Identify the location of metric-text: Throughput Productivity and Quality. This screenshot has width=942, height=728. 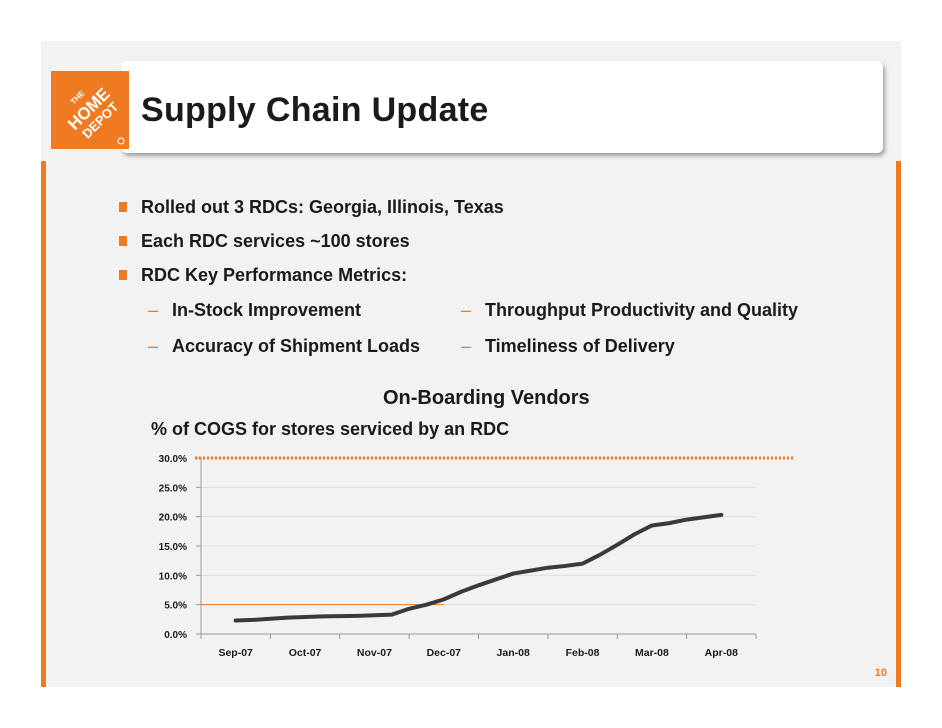
(641, 310).